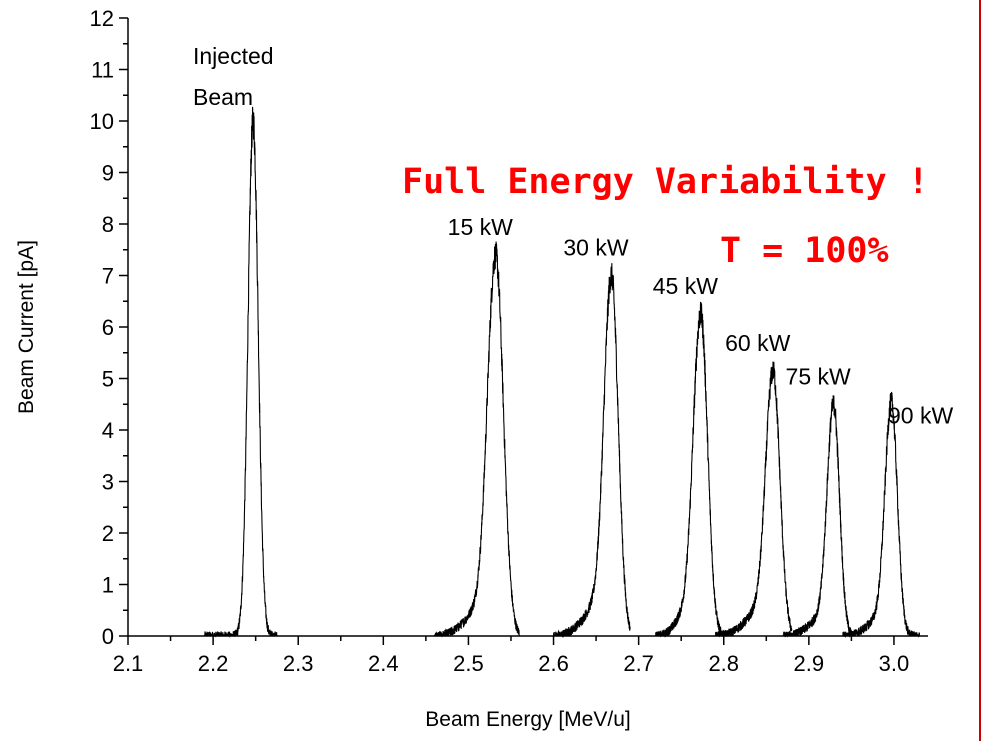 The width and height of the screenshot is (998, 741). I want to click on x-tick-label: 2.3, so click(298, 663).